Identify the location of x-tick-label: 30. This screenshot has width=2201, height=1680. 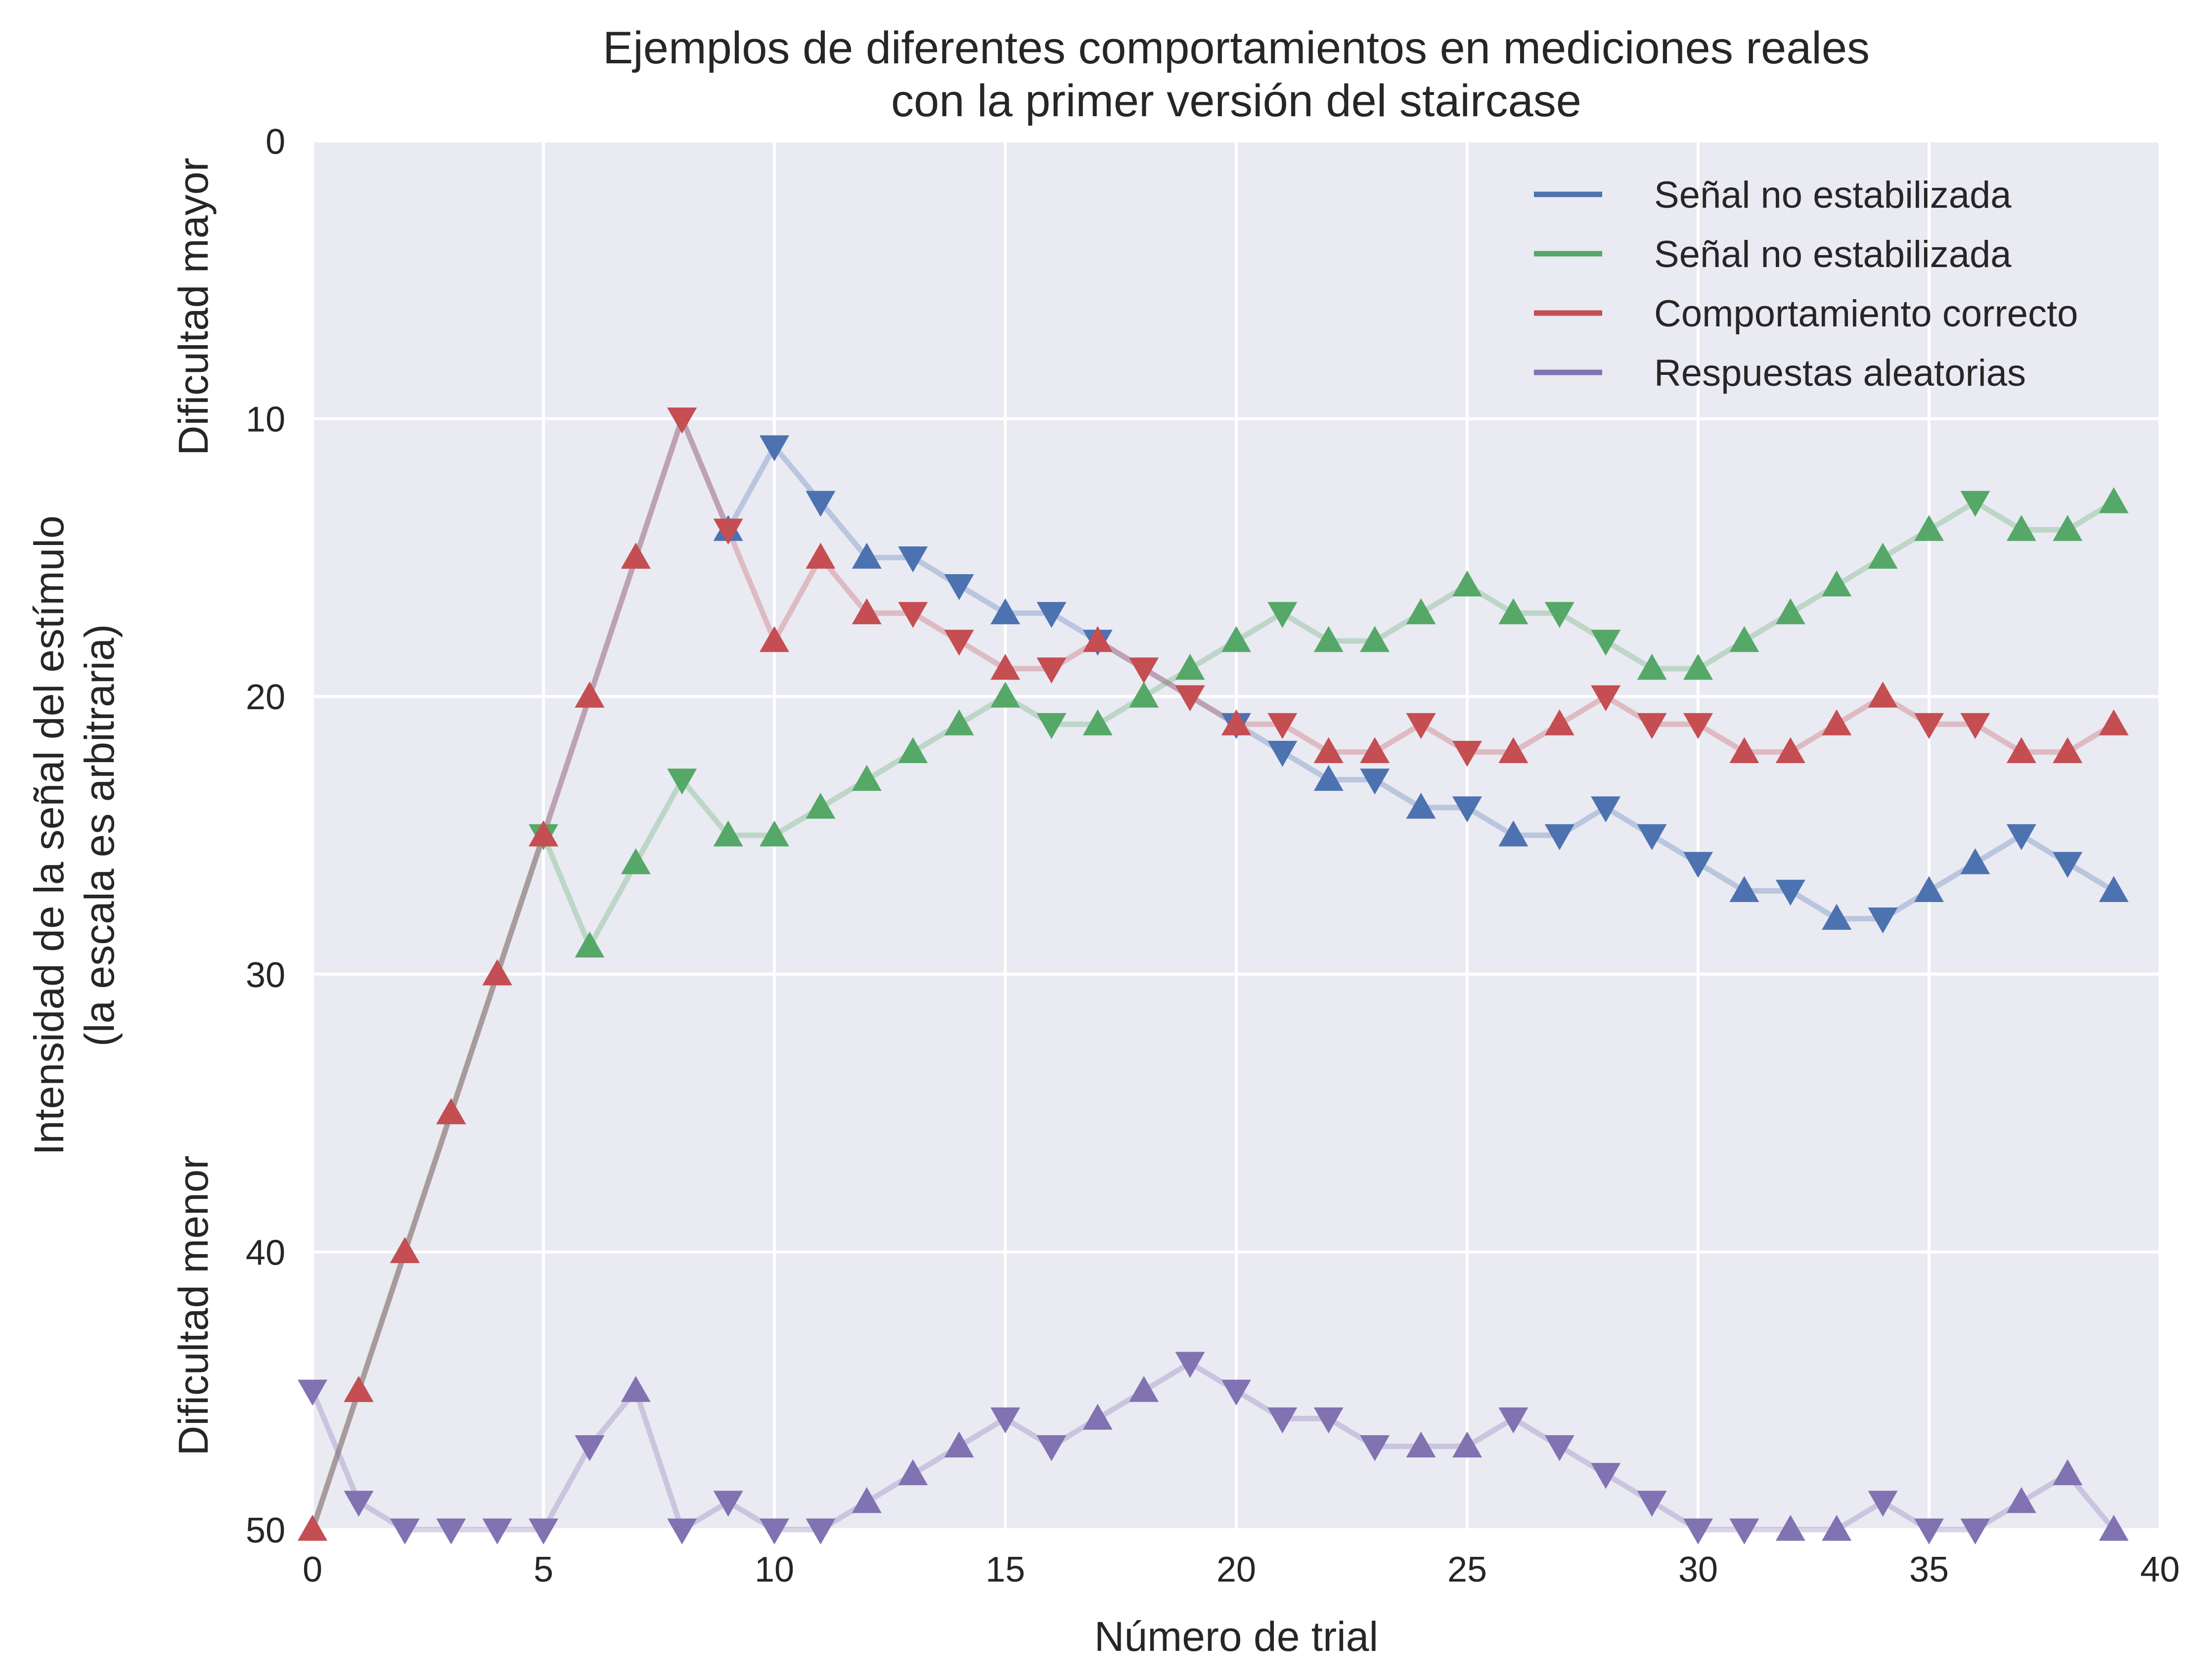
(1698, 1570).